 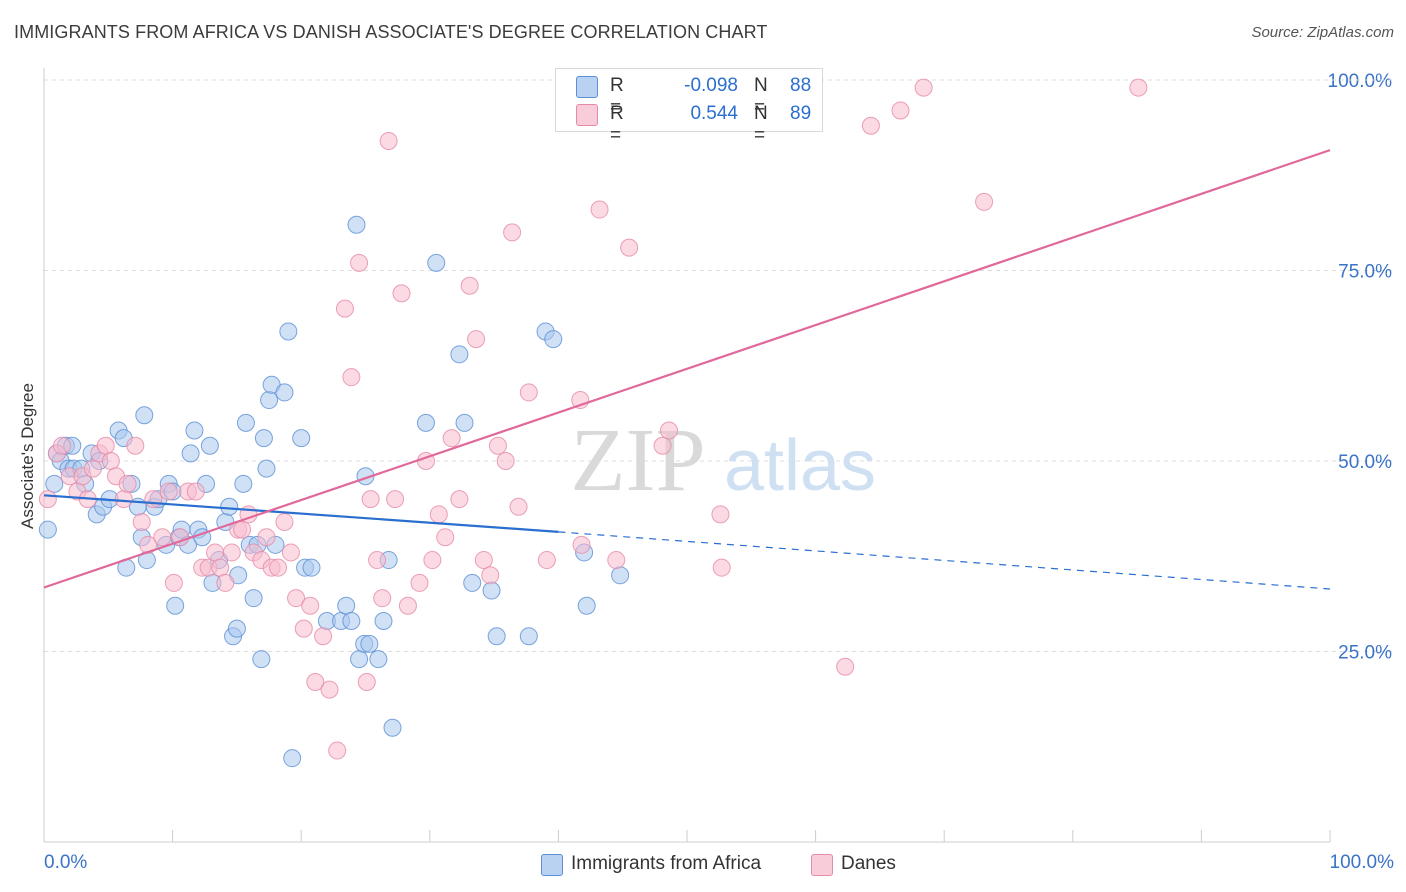 I want to click on legend-n-label: N =, so click(x=761, y=96).